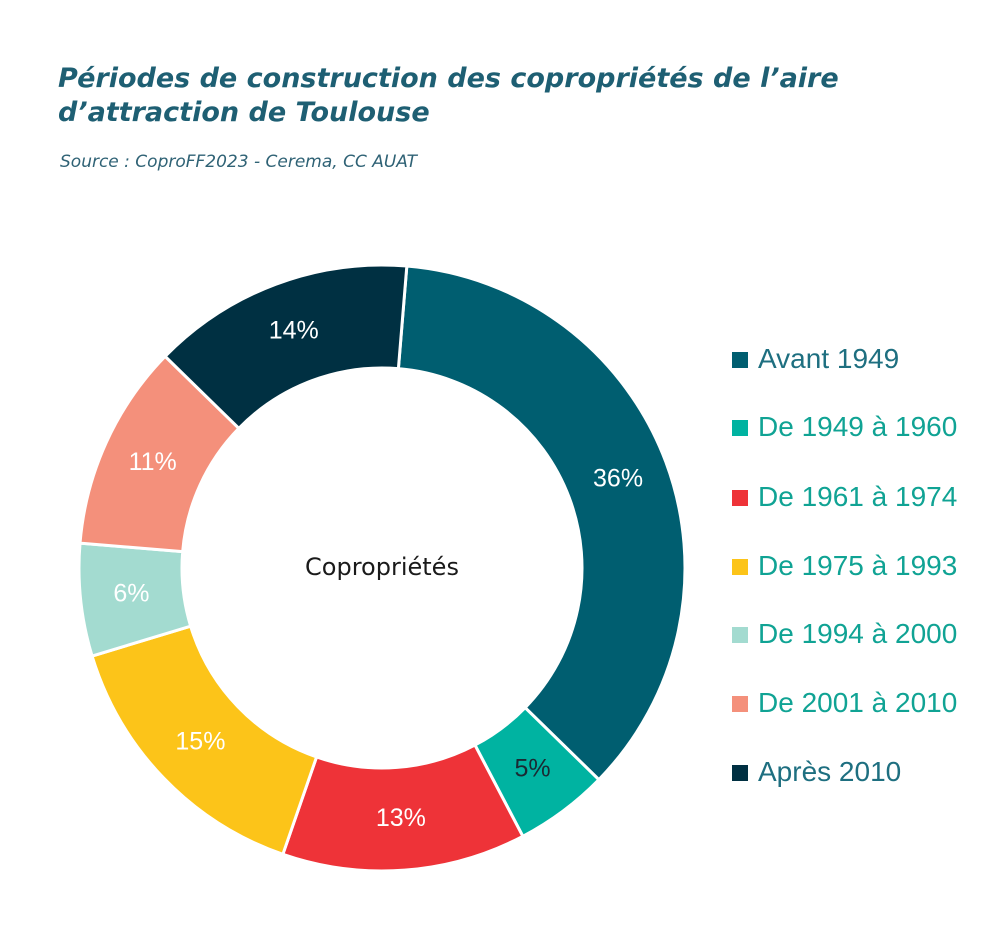 Image resolution: width=1001 pixels, height=931 pixels. I want to click on slice-label-avant-1949: 36%, so click(618, 478).